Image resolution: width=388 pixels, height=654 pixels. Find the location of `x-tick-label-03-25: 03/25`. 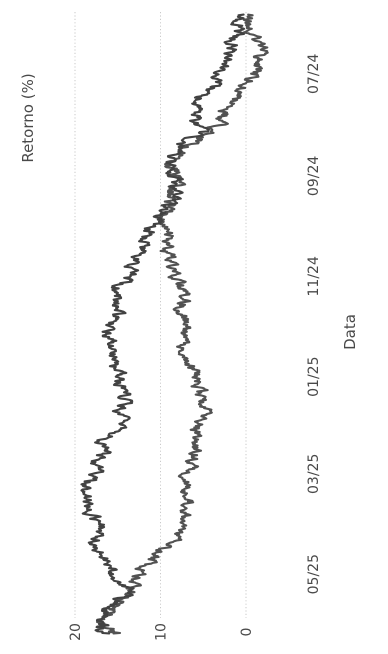

x-tick-label-03-25: 03/25 is located at coordinates (314, 474).